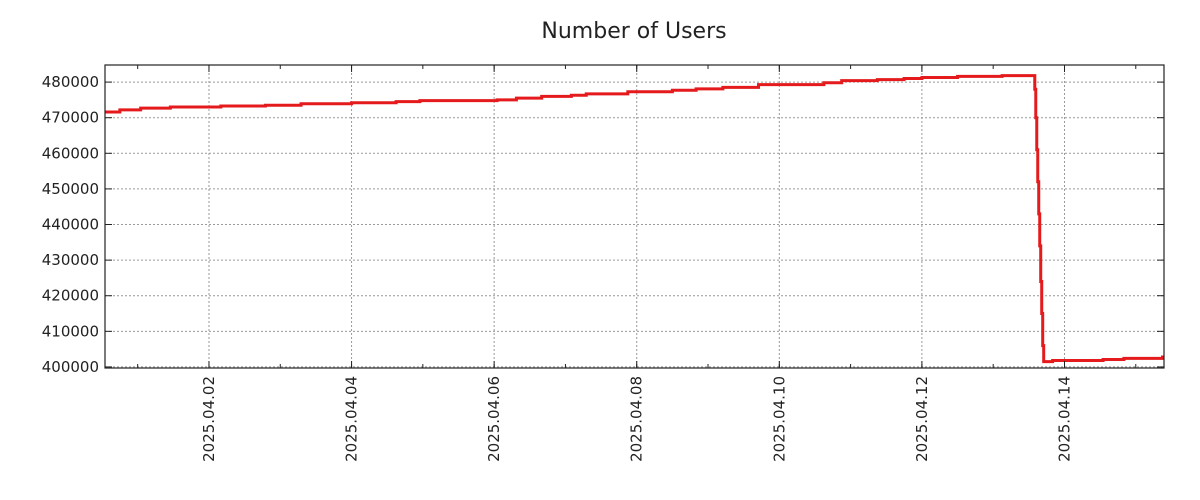 This screenshot has width=1200, height=500. I want to click on x-tick-label: 2025.04.12, so click(922, 419).